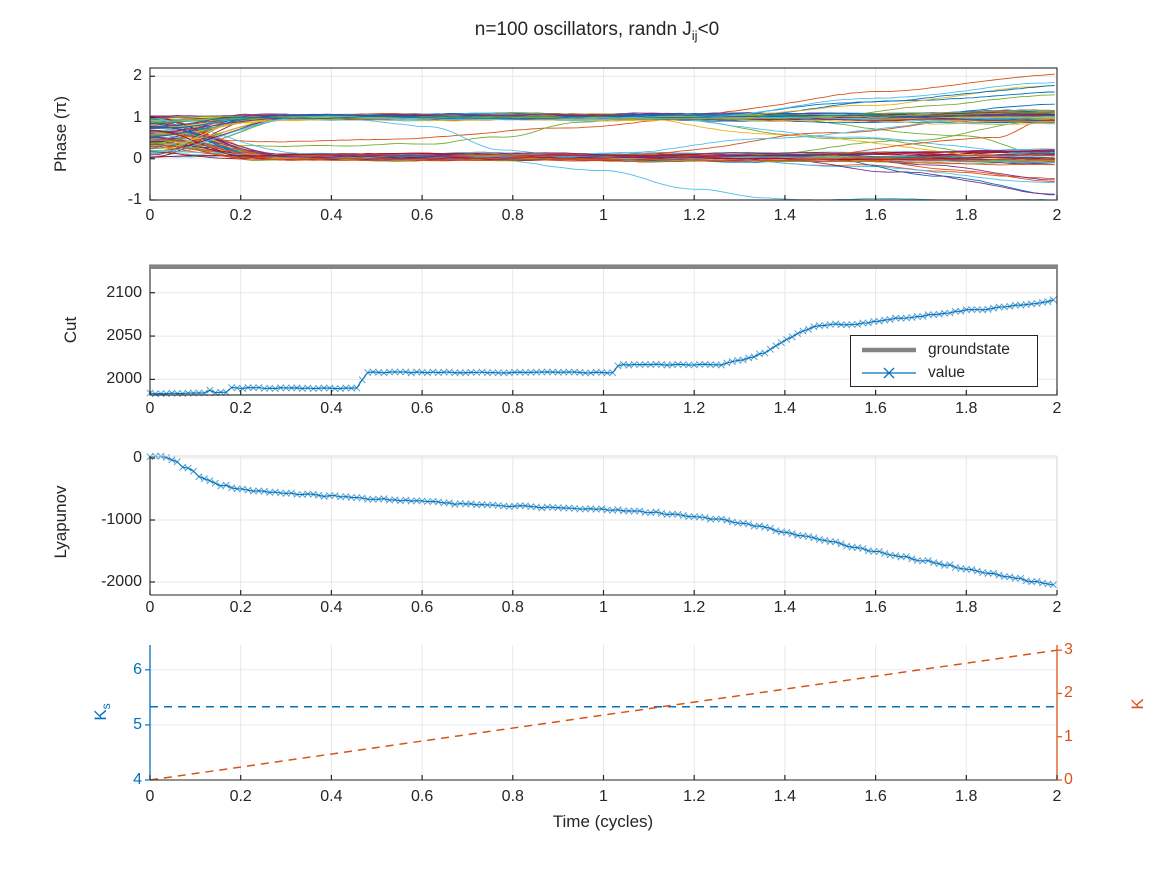  I want to click on legend-box: groundstate value, so click(944, 361).